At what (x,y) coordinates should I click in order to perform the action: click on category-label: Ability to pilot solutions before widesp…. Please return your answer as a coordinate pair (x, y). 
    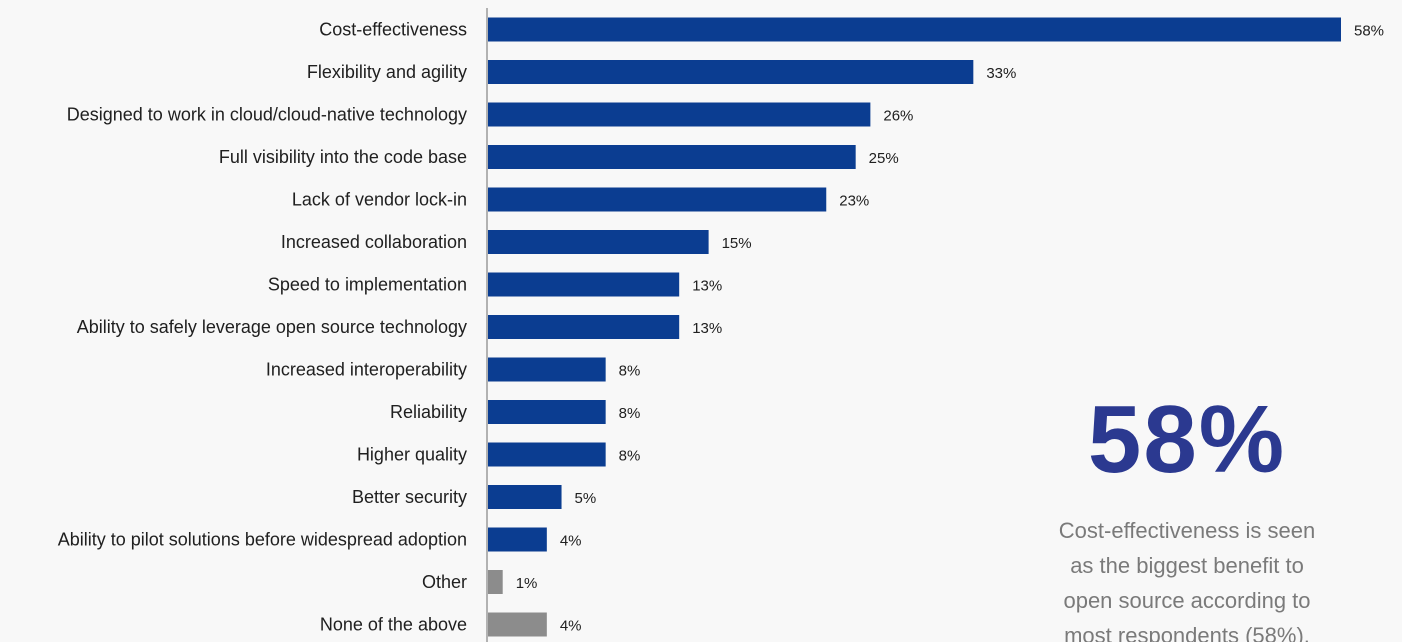
    Looking at the image, I should click on (262, 540).